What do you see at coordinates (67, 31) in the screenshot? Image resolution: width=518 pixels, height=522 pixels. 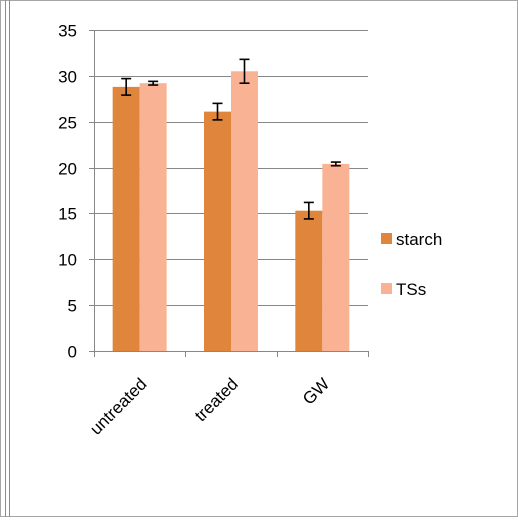 I see `y-tick-label: 35` at bounding box center [67, 31].